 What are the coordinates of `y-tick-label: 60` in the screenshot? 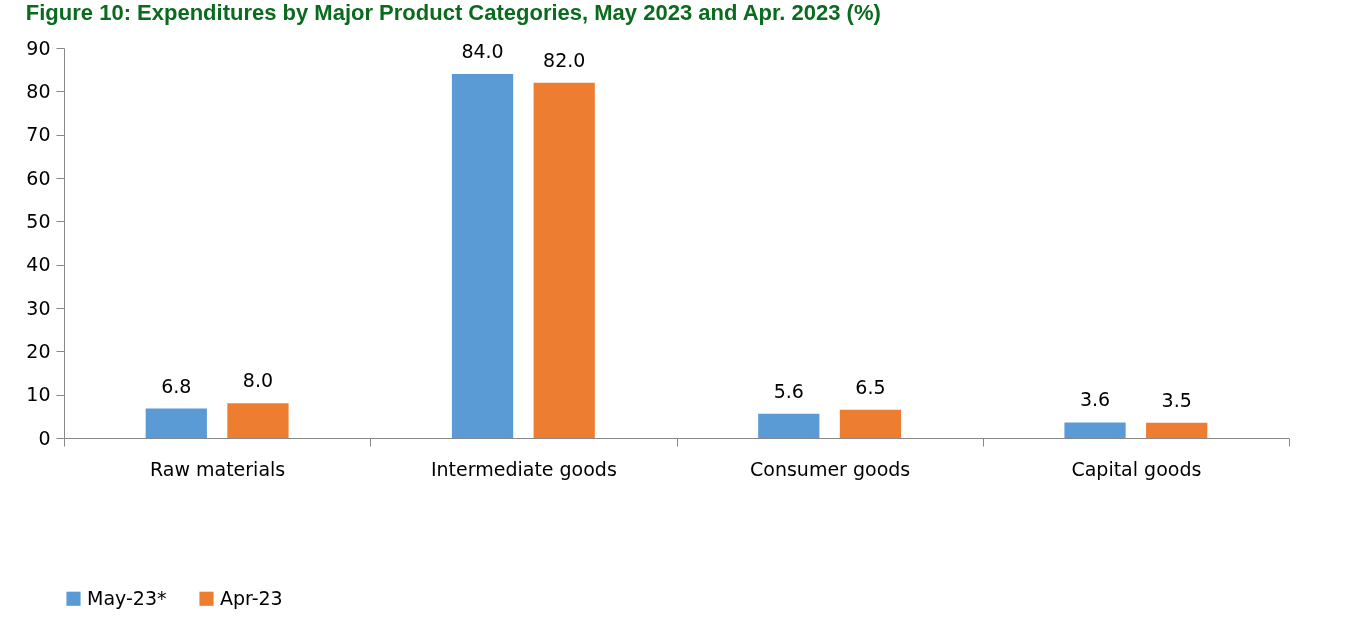 It's located at (38, 177).